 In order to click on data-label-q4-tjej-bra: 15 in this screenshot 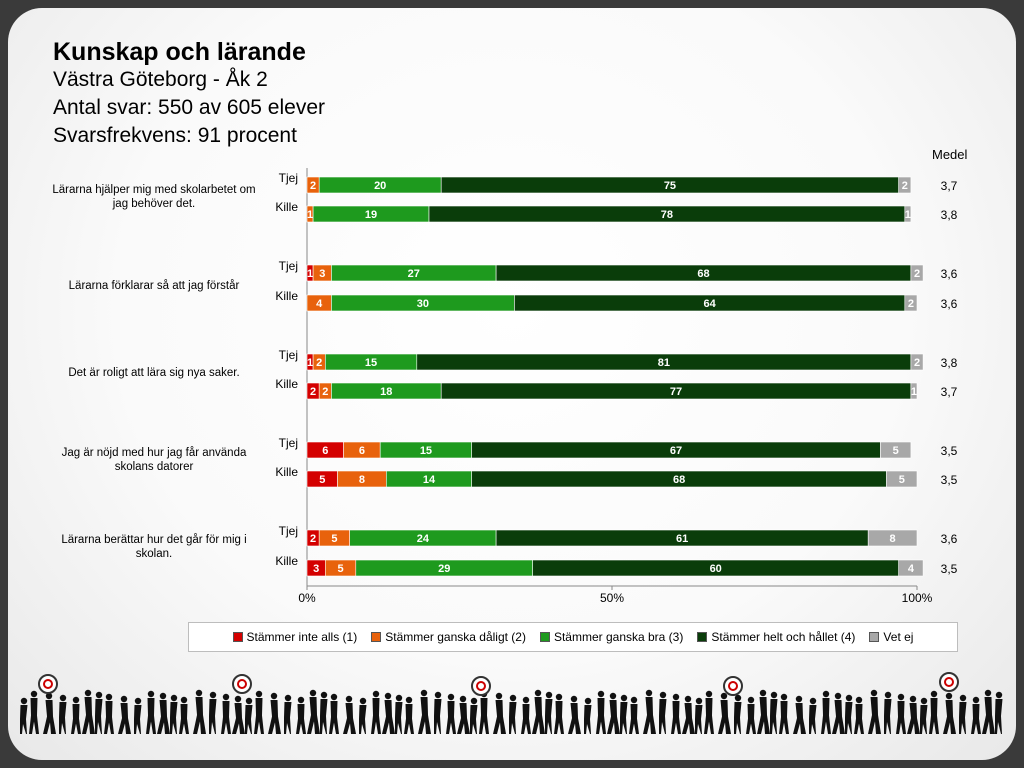, I will do `click(426, 451)`.